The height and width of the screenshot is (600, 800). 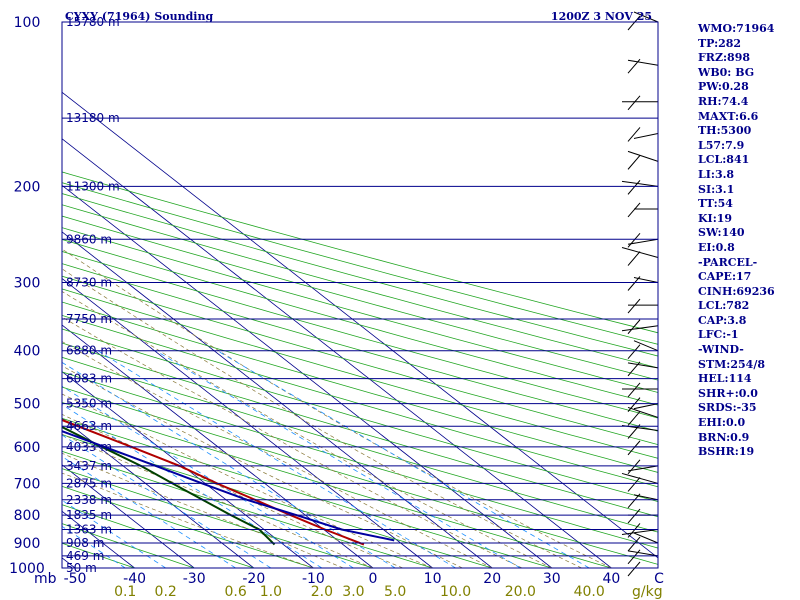 What do you see at coordinates (715, 218) in the screenshot?
I see `index-entry: KI:19` at bounding box center [715, 218].